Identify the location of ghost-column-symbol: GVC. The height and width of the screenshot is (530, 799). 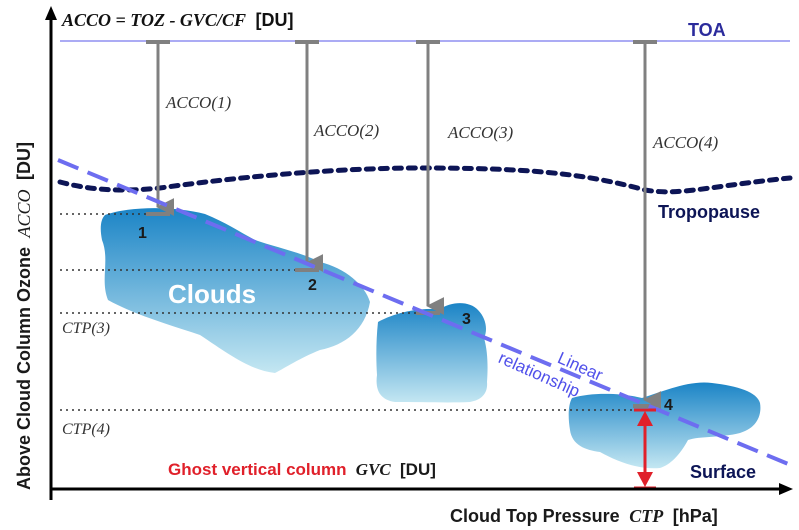
(374, 469).